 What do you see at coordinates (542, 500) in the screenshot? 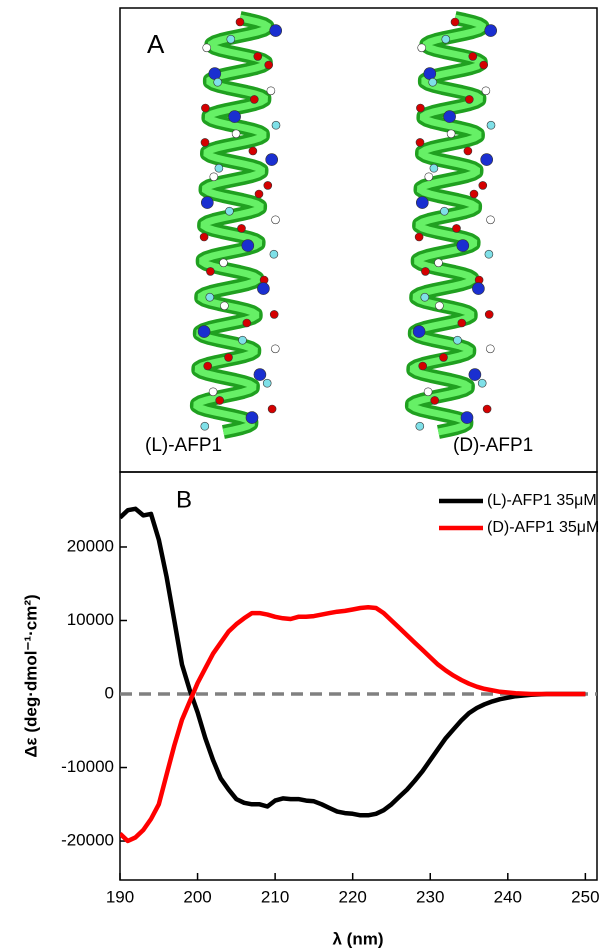
I see `legend-label: (L)-AFP1 35μM` at bounding box center [542, 500].